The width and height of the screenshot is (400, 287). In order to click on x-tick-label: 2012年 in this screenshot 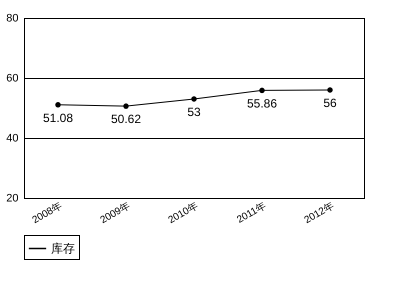, I will do `click(319, 213)`.